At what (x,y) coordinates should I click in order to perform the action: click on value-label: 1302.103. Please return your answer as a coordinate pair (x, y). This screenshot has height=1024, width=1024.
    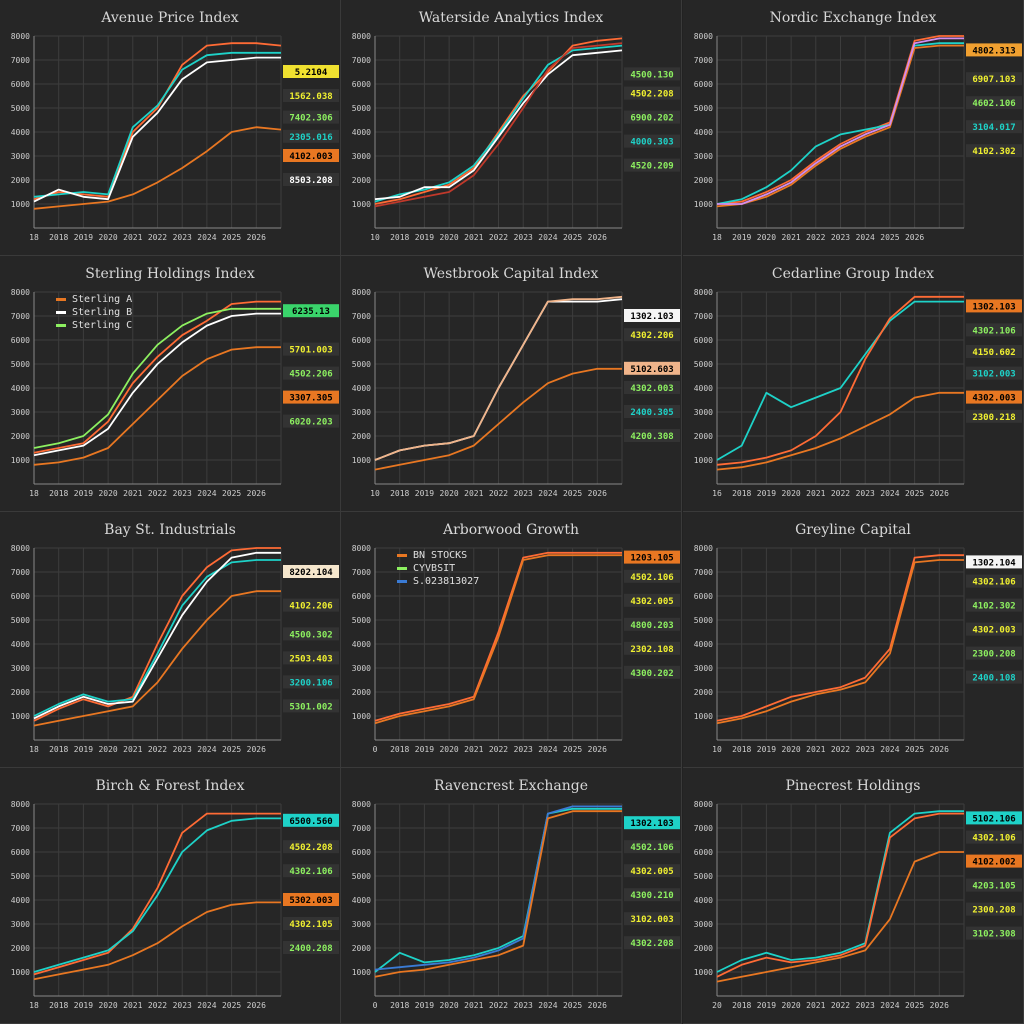
    Looking at the image, I should click on (651, 824).